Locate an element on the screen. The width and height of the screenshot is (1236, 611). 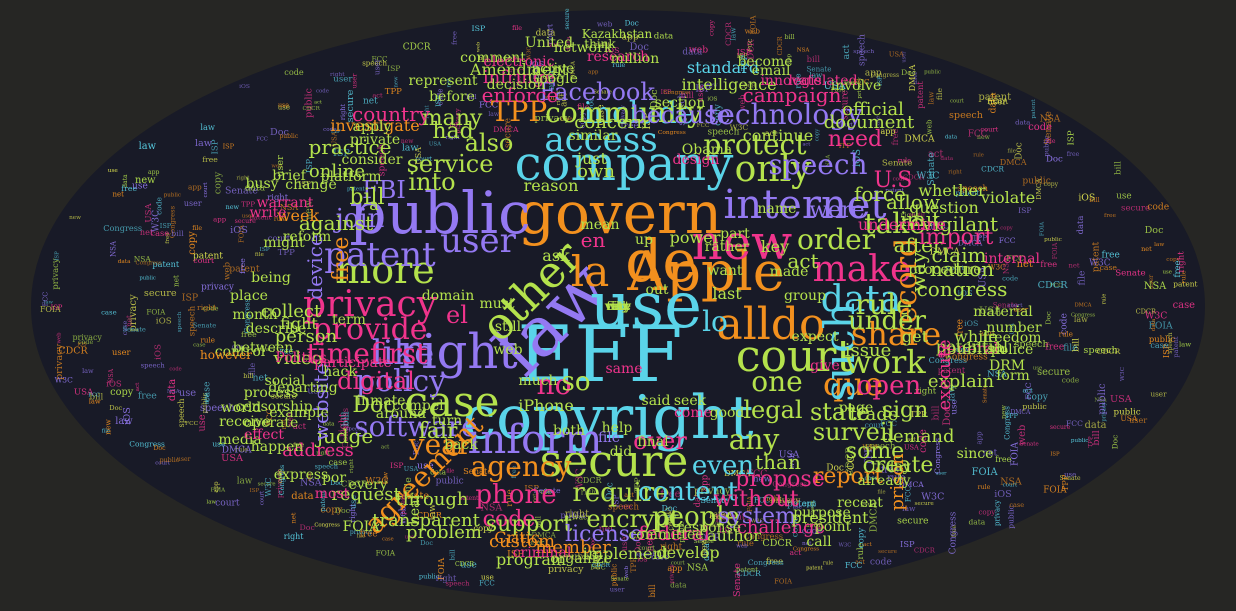
cloud-word: just is located at coordinates (592, 158).